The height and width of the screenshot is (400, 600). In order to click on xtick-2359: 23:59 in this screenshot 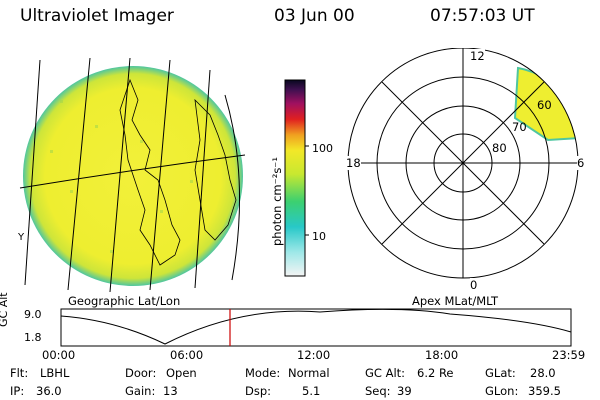, I will do `click(569, 355)`.